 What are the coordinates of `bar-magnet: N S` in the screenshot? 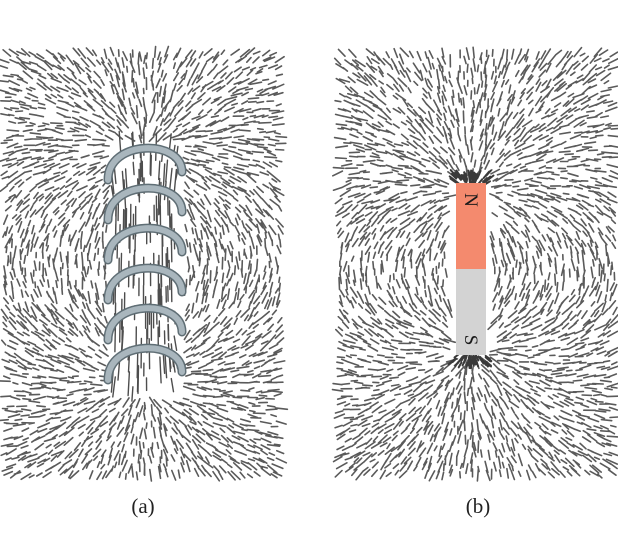 It's located at (471, 269).